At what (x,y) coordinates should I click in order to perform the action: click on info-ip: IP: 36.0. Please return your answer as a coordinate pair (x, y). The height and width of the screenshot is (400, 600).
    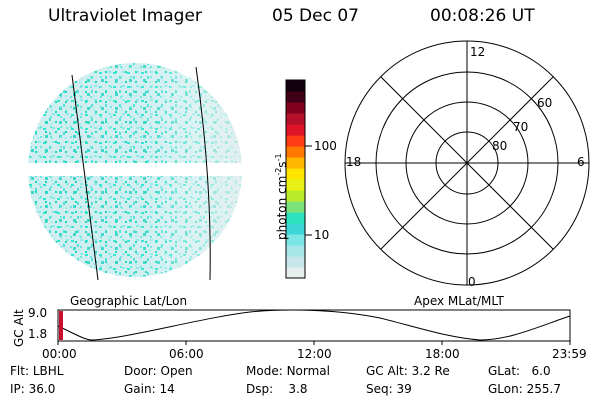
    Looking at the image, I should click on (33, 389).